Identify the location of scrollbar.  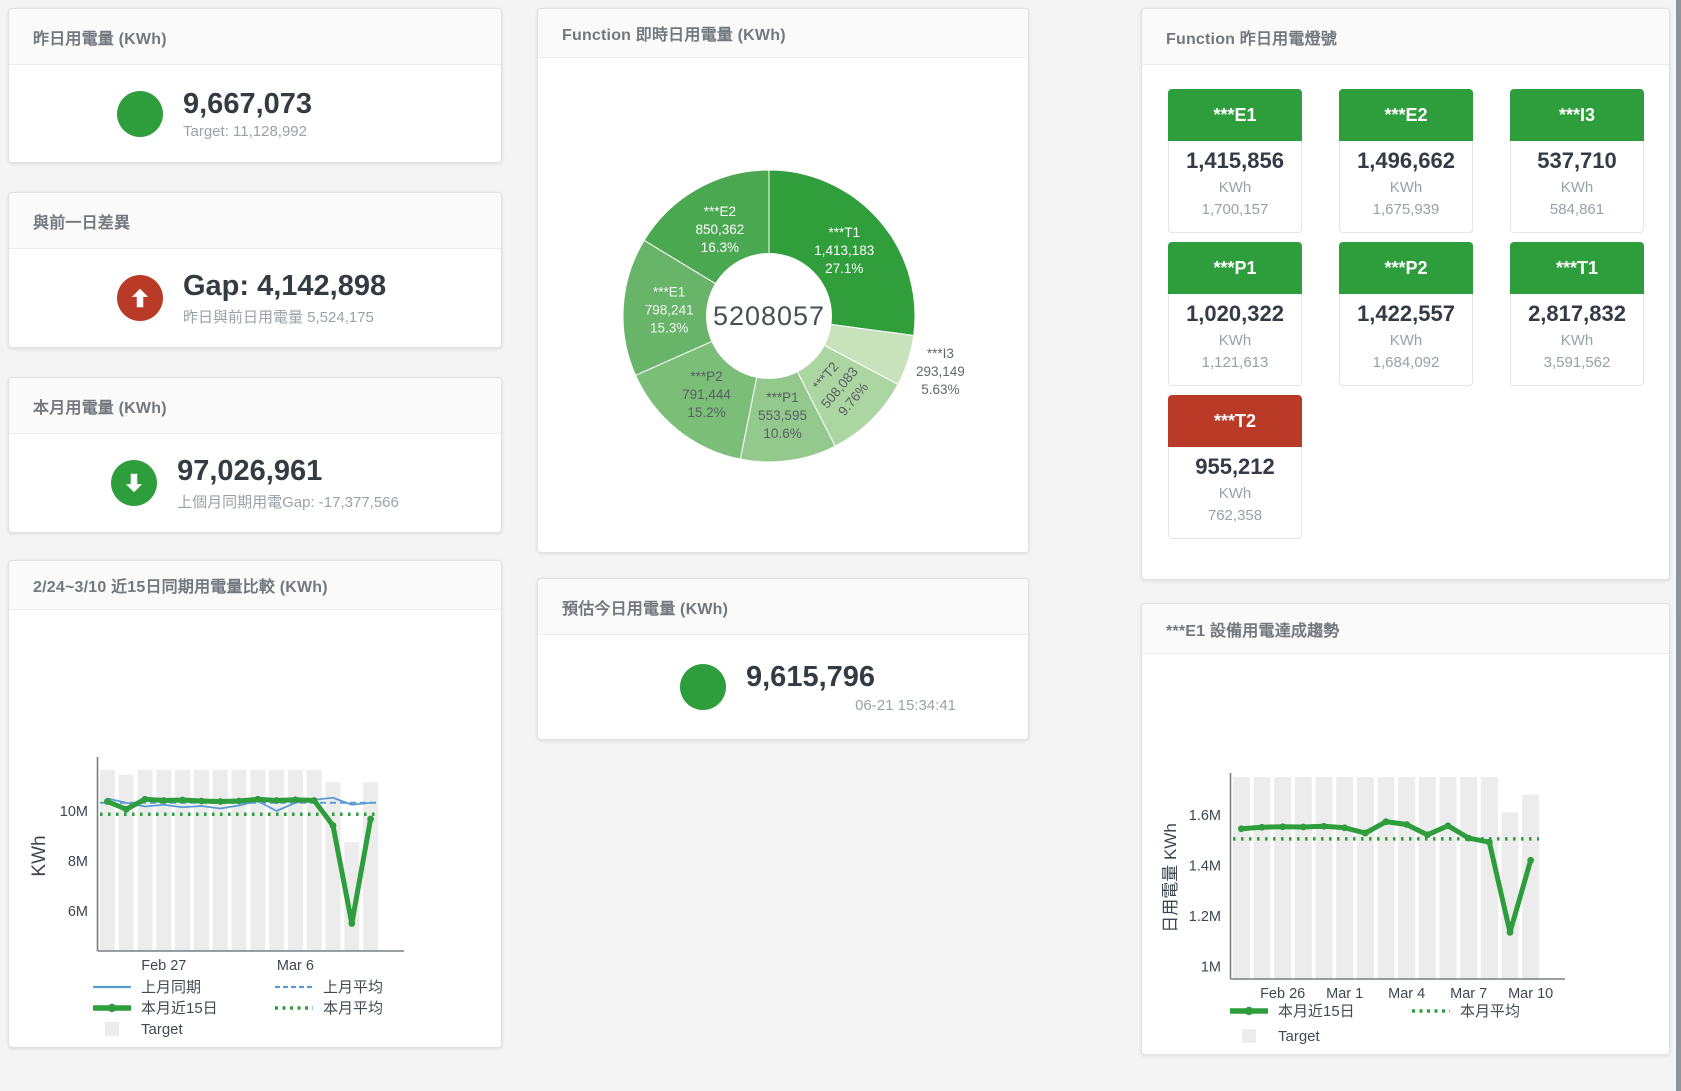
(1678, 545).